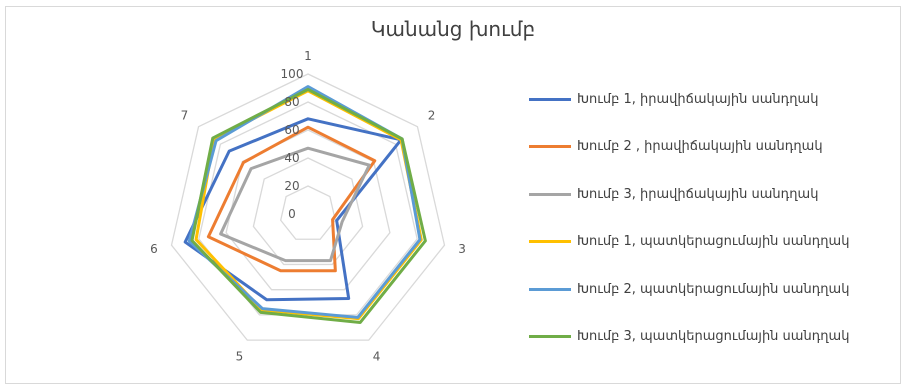 The width and height of the screenshot is (906, 389). What do you see at coordinates (291, 158) in the screenshot?
I see `r-tick-label: 40` at bounding box center [291, 158].